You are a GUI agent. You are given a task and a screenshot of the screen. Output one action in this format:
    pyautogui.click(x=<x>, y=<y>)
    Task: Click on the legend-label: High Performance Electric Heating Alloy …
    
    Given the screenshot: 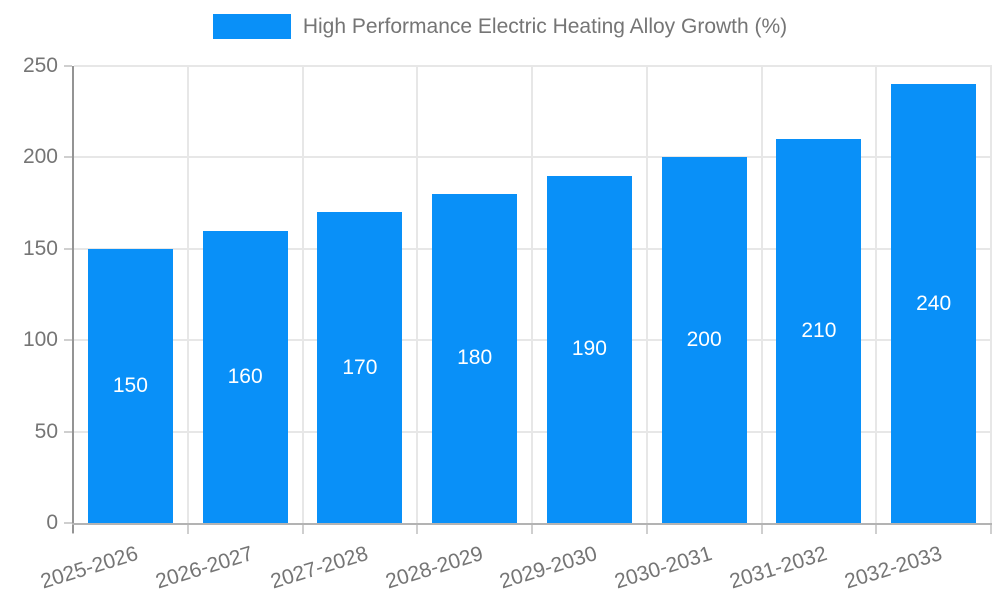 What is the action you would take?
    pyautogui.click(x=545, y=26)
    